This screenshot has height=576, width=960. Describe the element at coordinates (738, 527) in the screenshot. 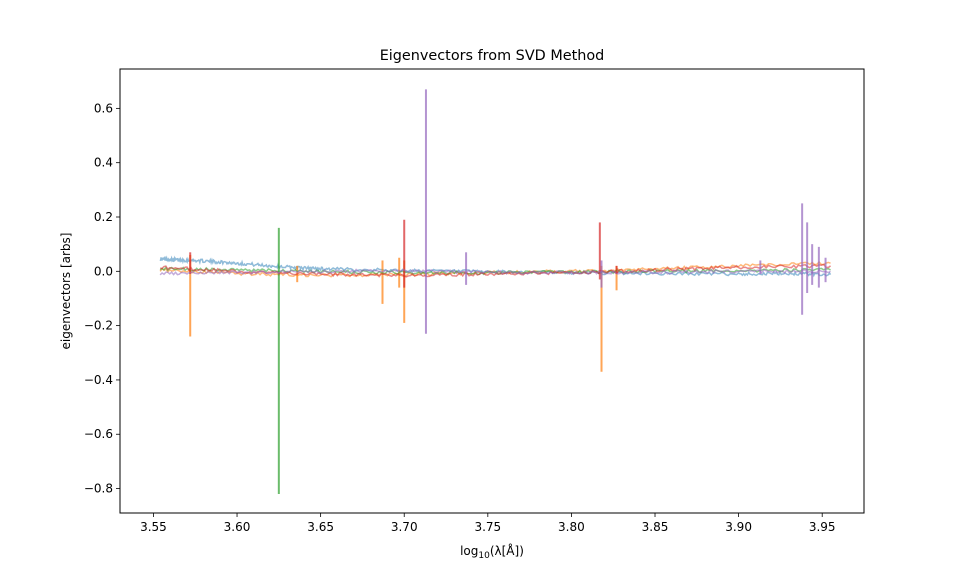

I see `x-tick-label: 3.90` at that location.